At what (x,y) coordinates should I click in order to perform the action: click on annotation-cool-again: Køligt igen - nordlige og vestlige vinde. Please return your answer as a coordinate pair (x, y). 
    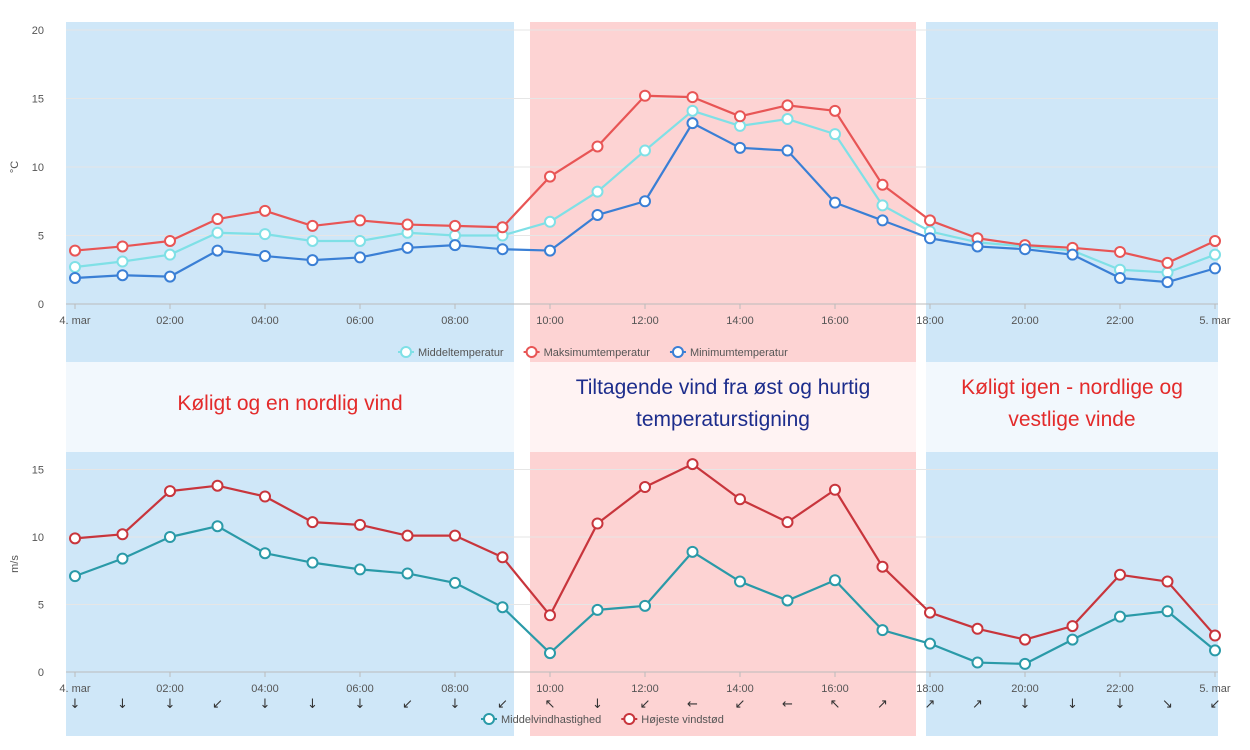
    Looking at the image, I should click on (1072, 403).